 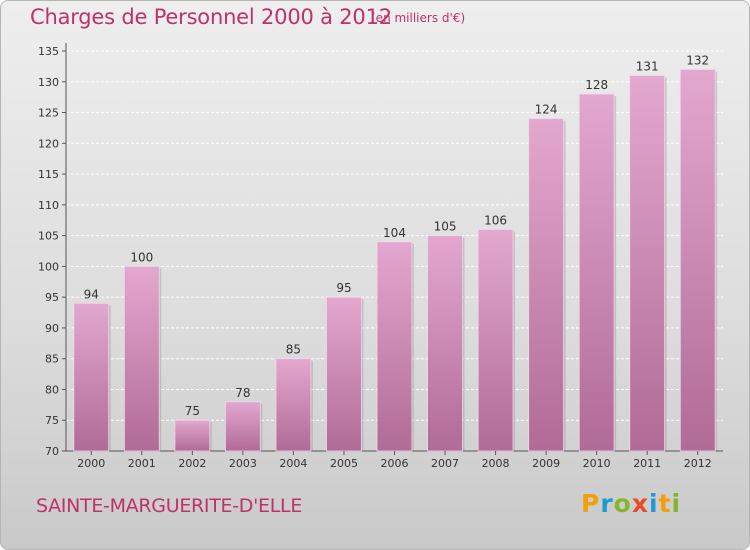 I want to click on y-tick-label: 105, so click(x=48, y=236).